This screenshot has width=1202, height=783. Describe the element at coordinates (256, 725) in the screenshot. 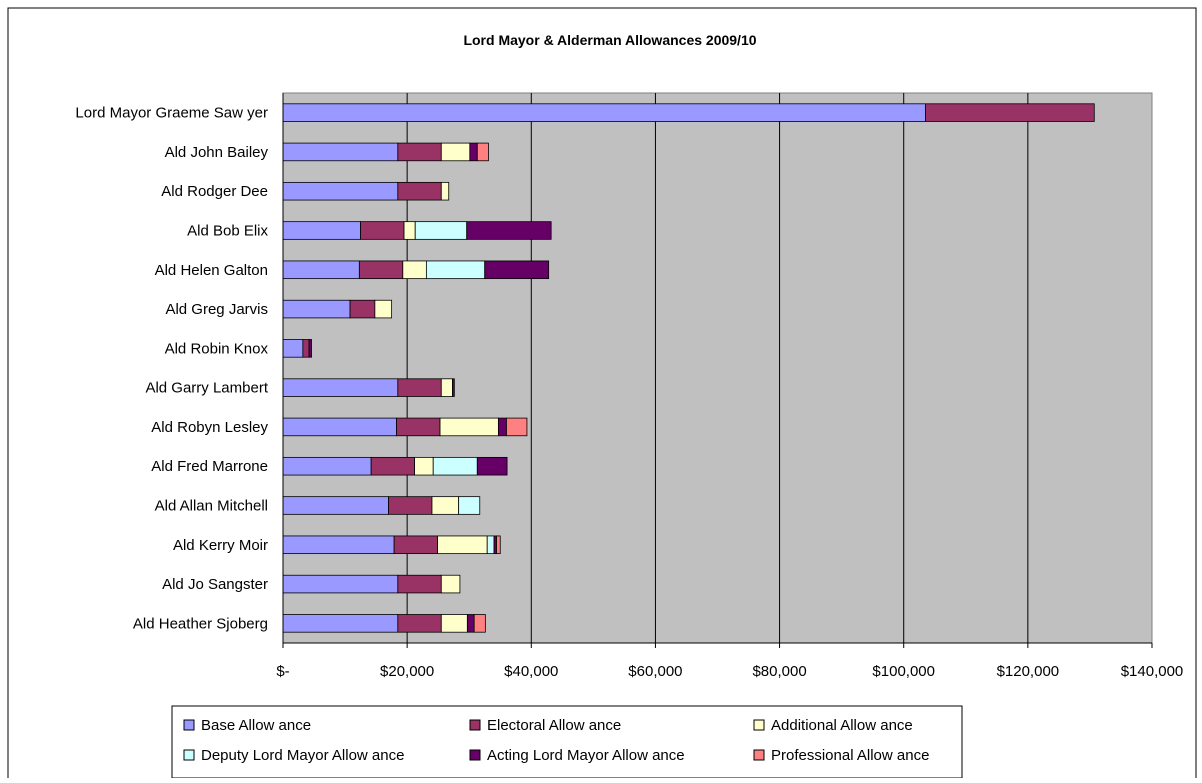

I see `legend-label: Base Allow ance` at that location.